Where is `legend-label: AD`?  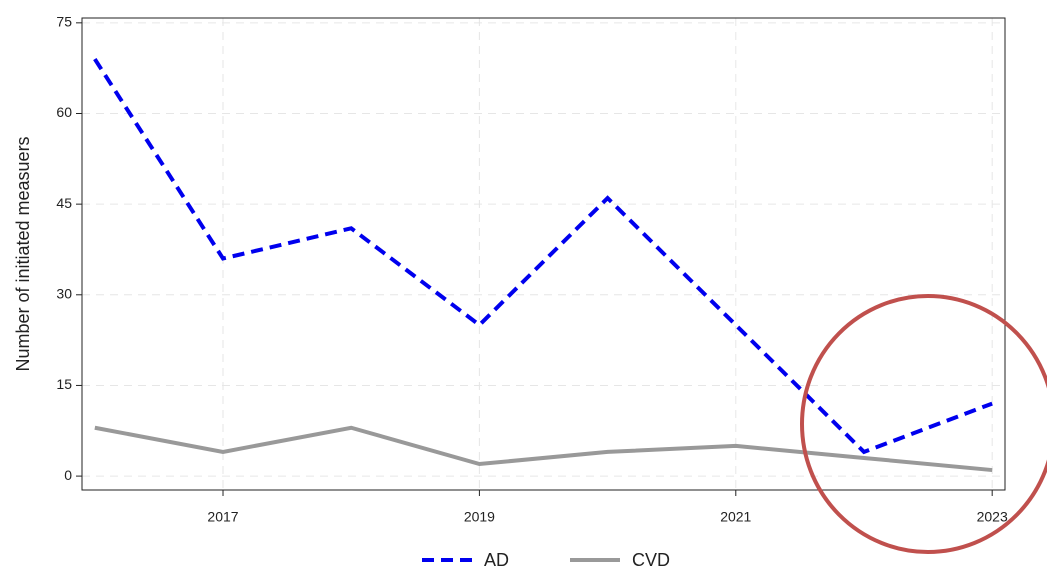 legend-label: AD is located at coordinates (496, 560).